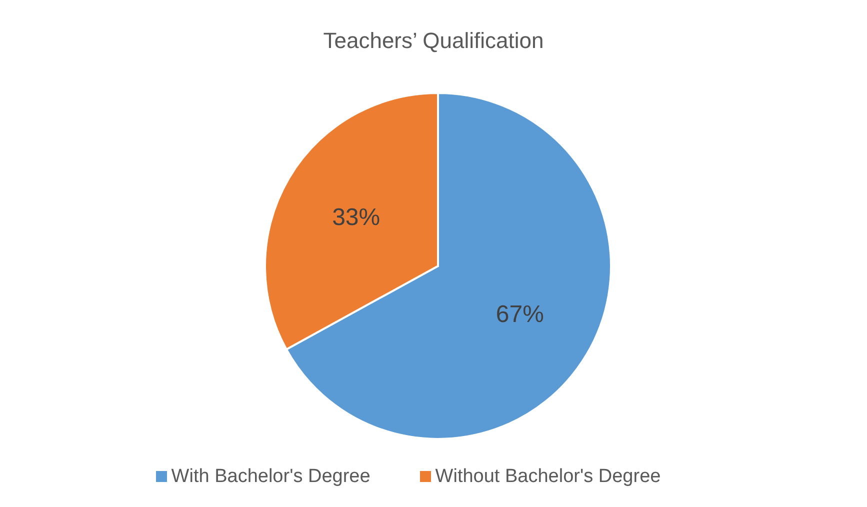 The width and height of the screenshot is (867, 507). Describe the element at coordinates (433, 41) in the screenshot. I see `chart-title: Teachers’ Qualification` at that location.